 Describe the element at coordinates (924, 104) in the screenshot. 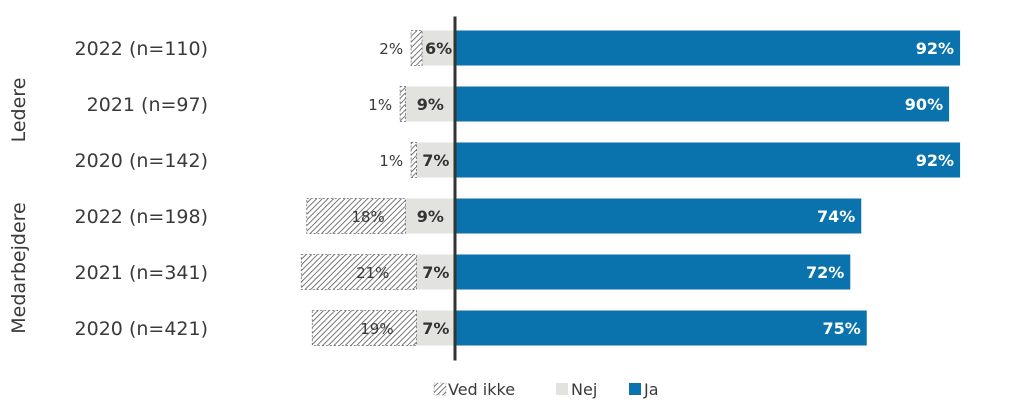

I see `ja-value-label: 90%` at that location.